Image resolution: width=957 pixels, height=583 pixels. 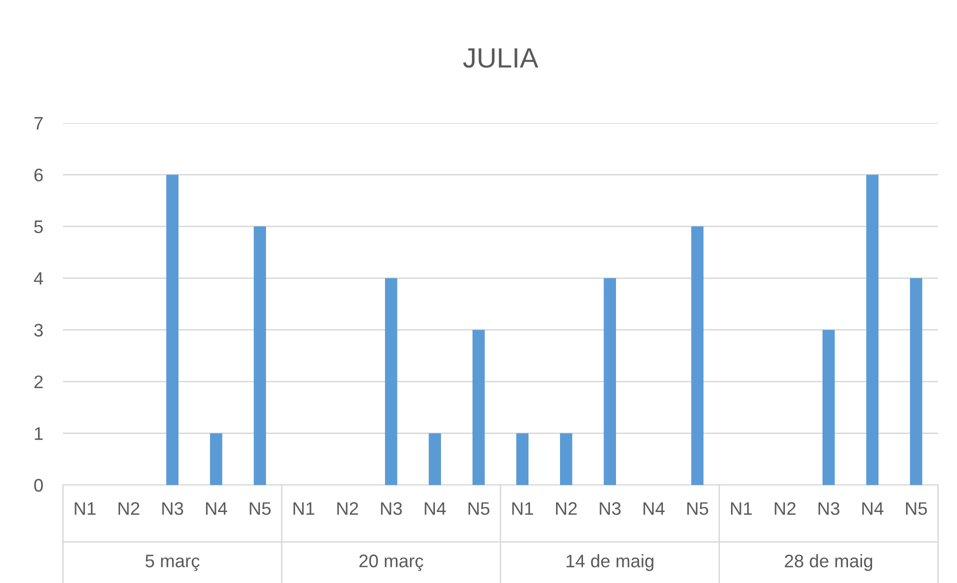 What do you see at coordinates (39, 278) in the screenshot?
I see `y-tick-label: 4` at bounding box center [39, 278].